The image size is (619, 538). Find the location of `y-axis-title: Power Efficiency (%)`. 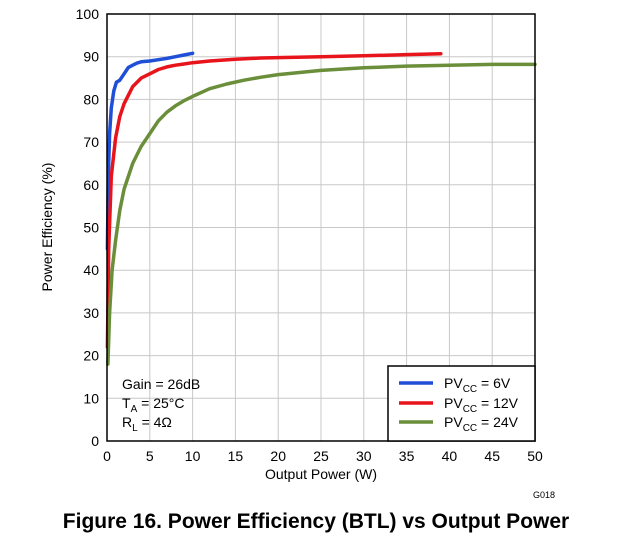

y-axis-title: Power Efficiency (%) is located at coordinates (47, 227).